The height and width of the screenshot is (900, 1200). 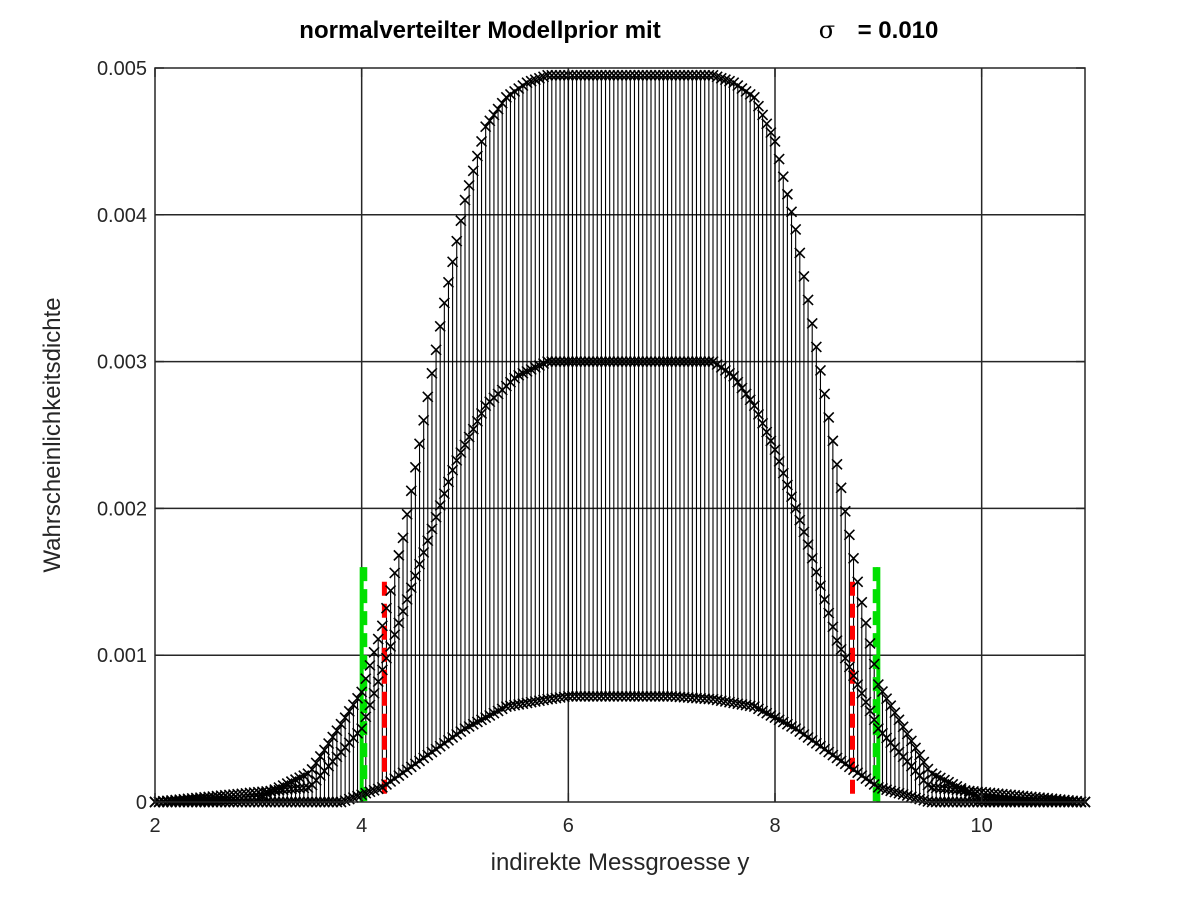 I want to click on x-axis-label: indirekte Messgroesse y, so click(x=620, y=862).